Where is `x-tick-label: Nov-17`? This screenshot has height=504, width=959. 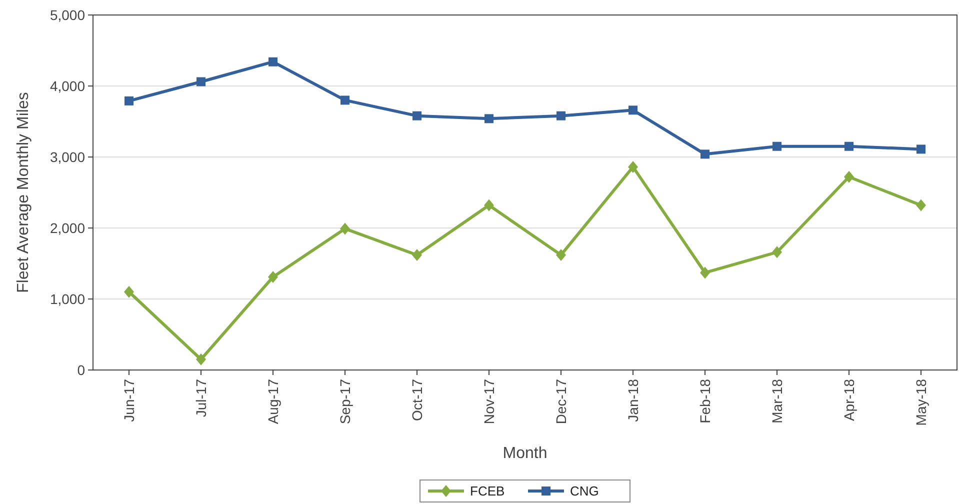 x-tick-label: Nov-17 is located at coordinates (489, 401).